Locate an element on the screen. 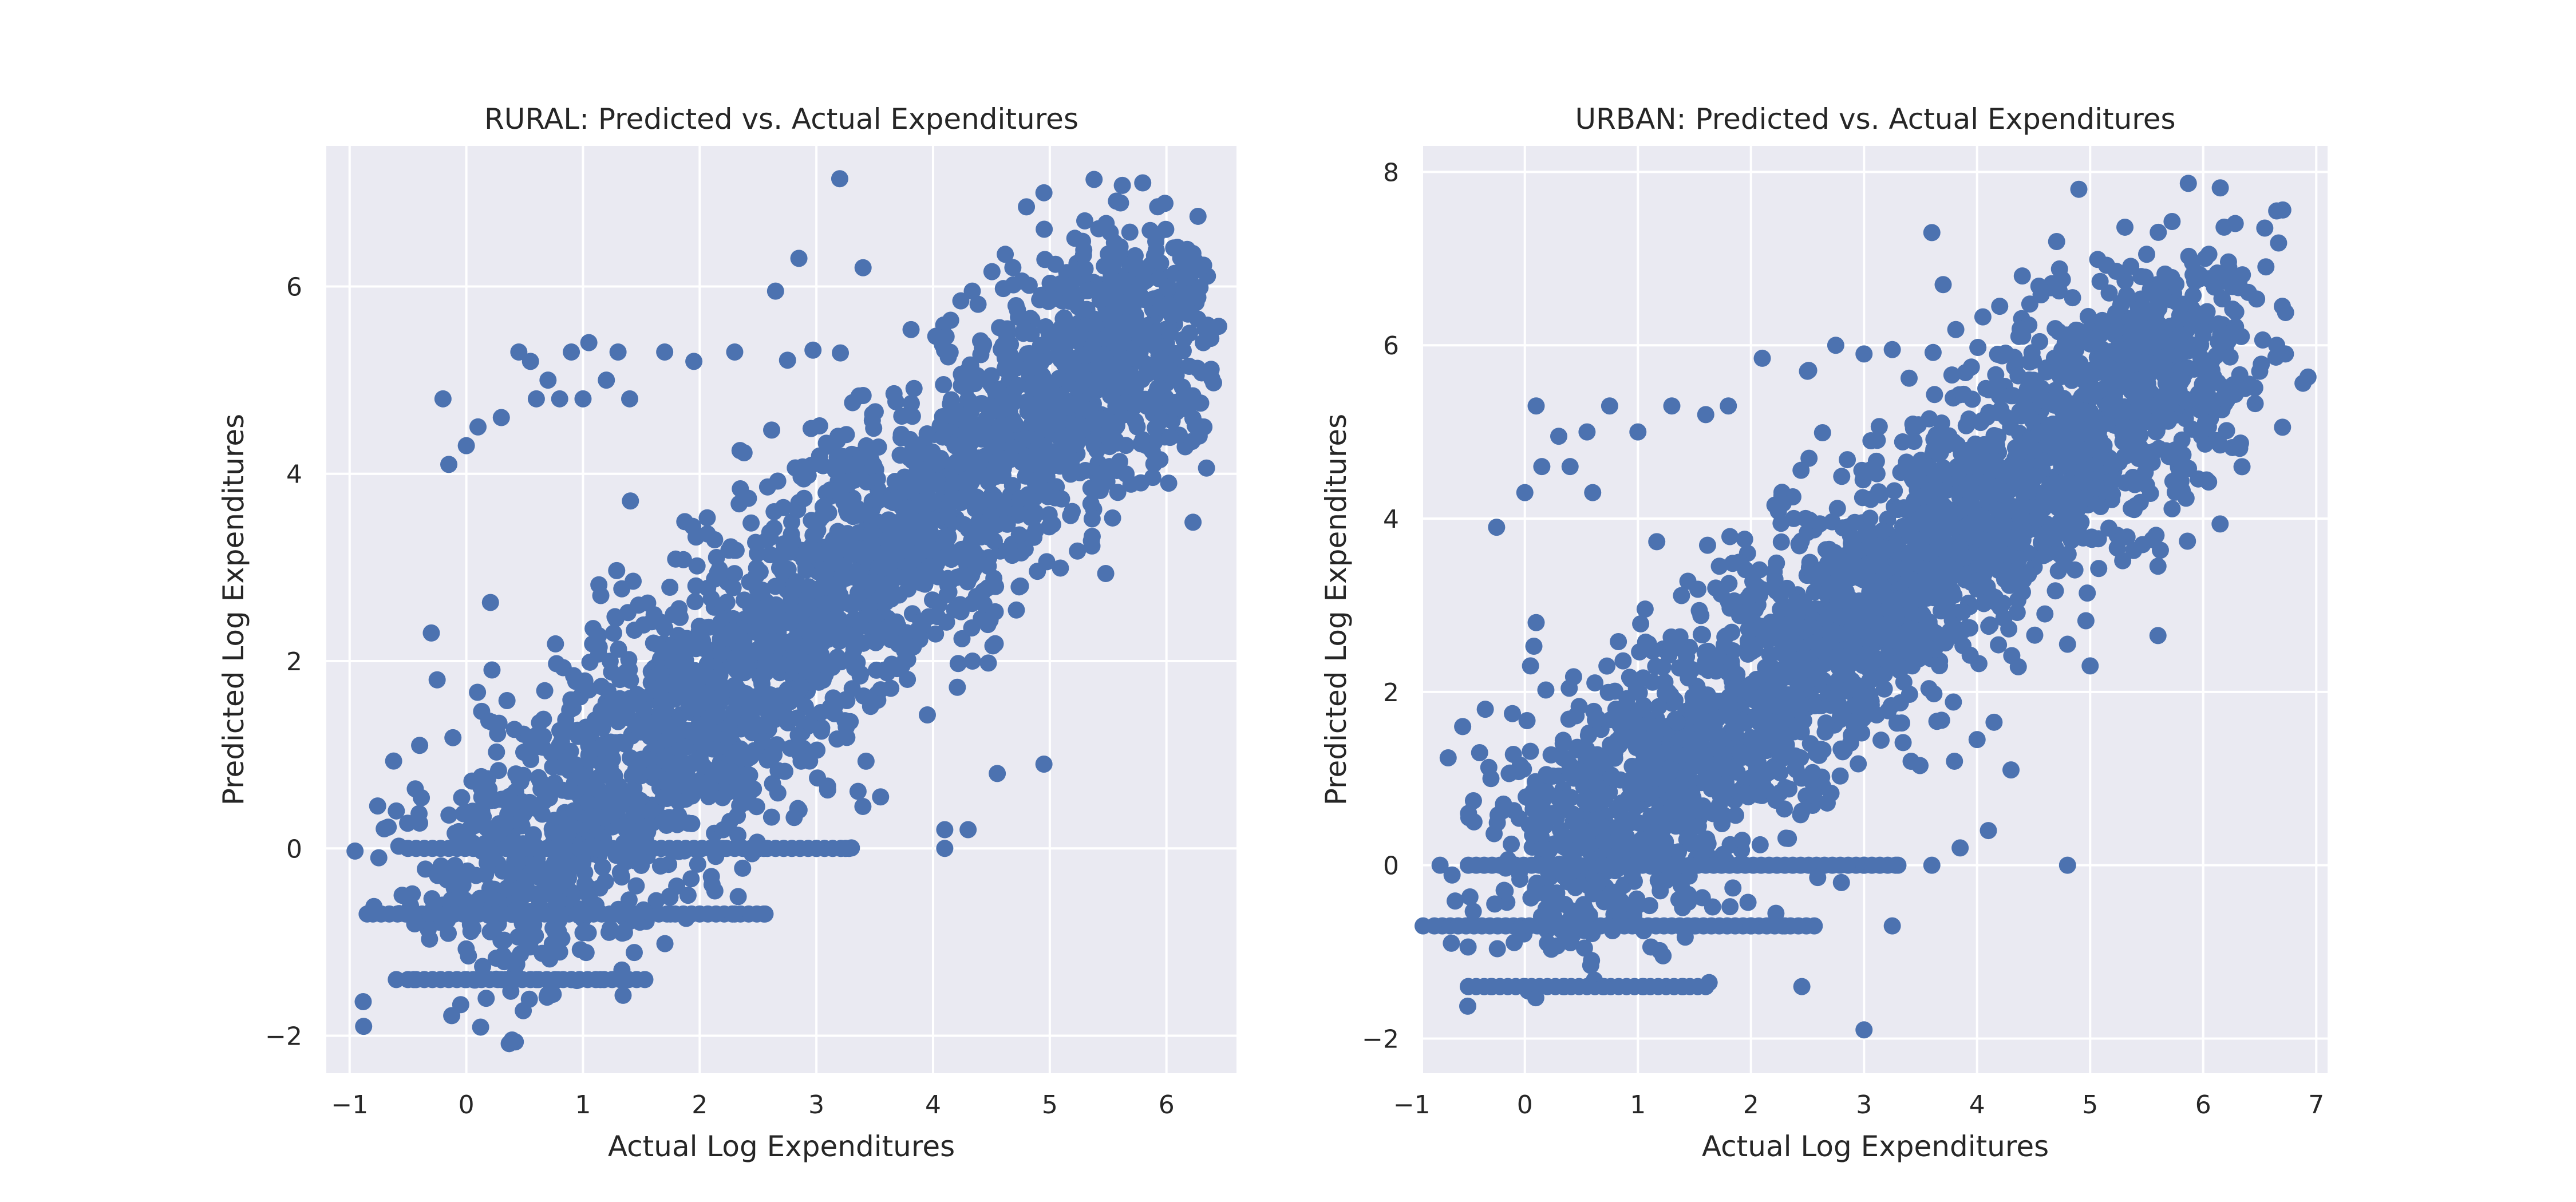  urban-y-tick-label: 4 is located at coordinates (1391, 519).